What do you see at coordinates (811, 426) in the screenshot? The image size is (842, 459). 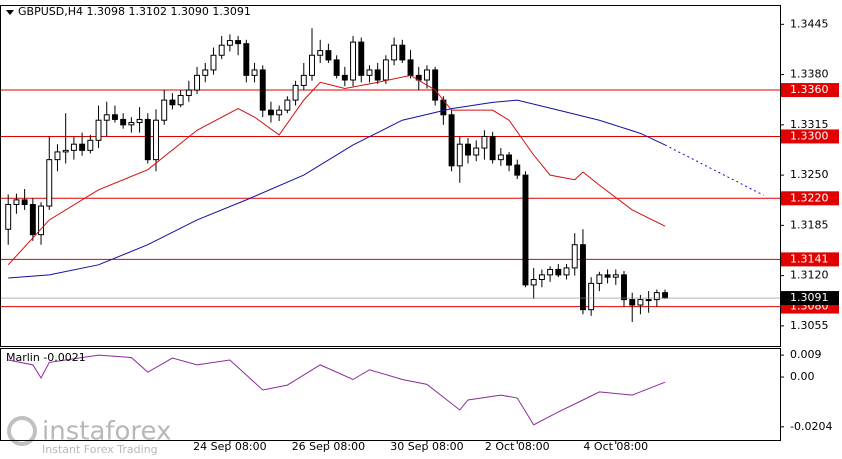 I see `indicator-tick-label: -0.0204` at bounding box center [811, 426].